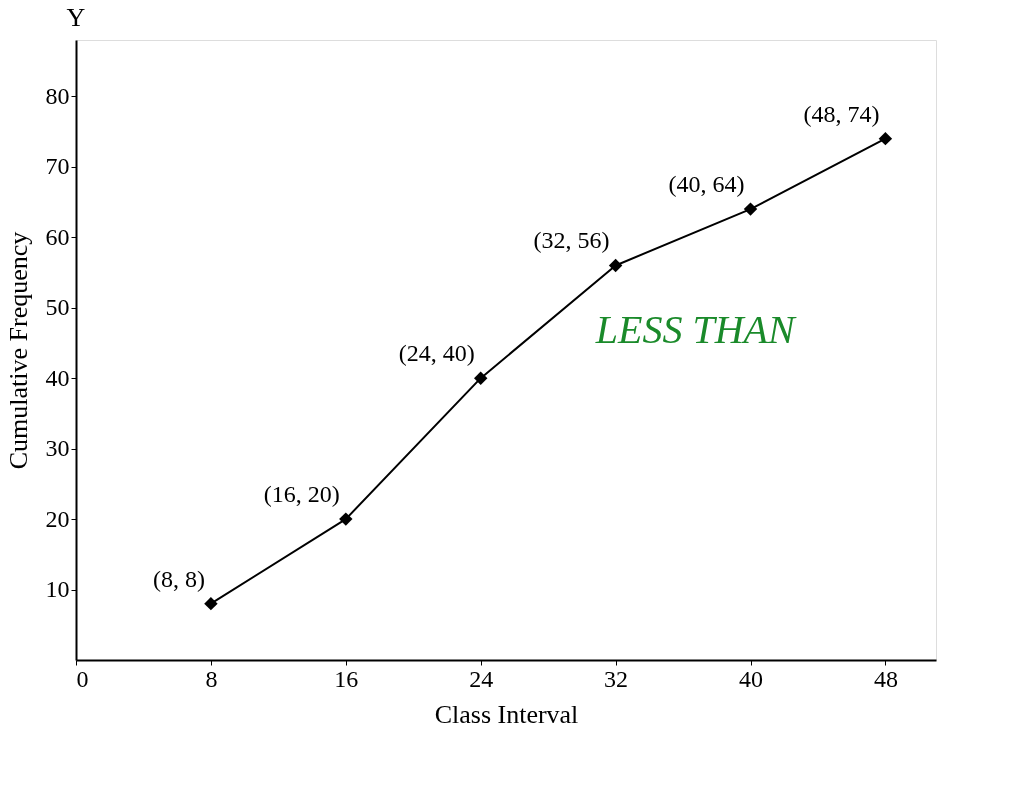  I want to click on y-tick-label: 50, so click(57, 307).